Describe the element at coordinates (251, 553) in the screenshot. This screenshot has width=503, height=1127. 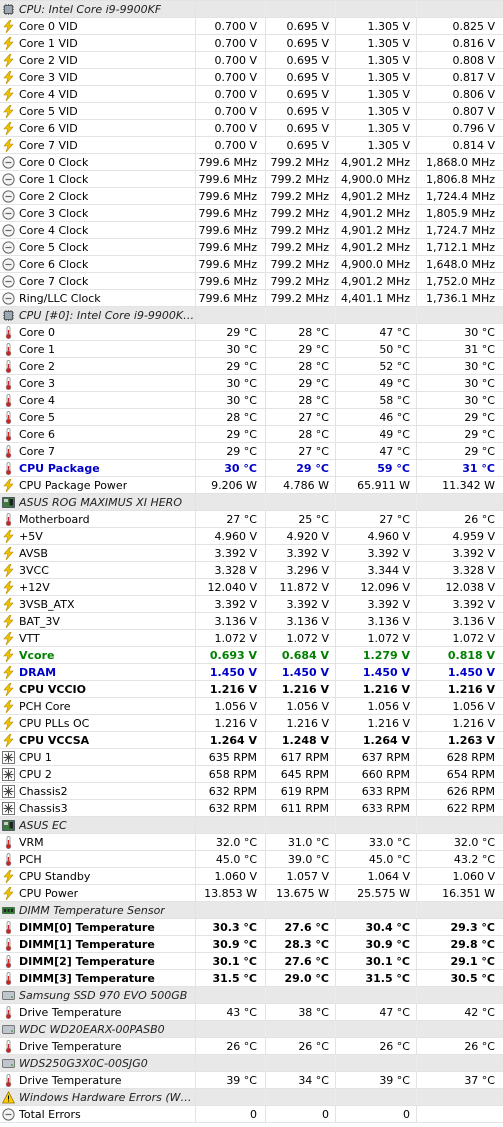
I see `sensor-row-avsb: AVSB 3.392 V 3.392 V 3.392 V 3.392 V` at that location.